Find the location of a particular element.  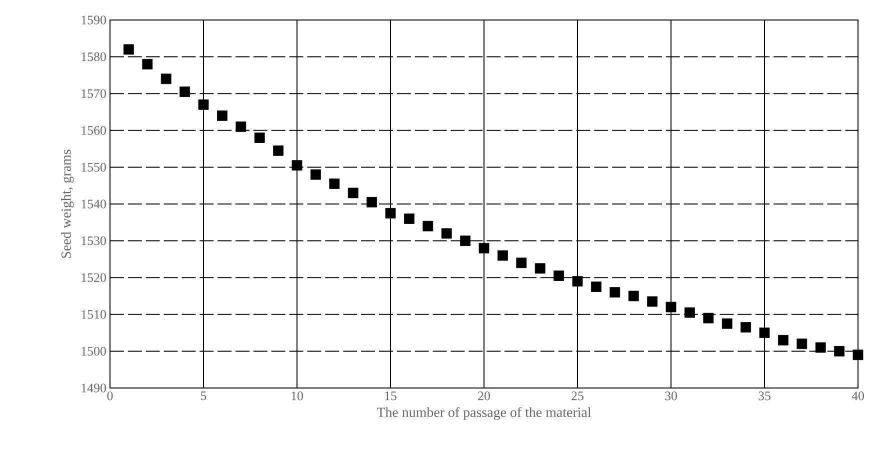

y-tick-label: 1500 is located at coordinates (94, 351).